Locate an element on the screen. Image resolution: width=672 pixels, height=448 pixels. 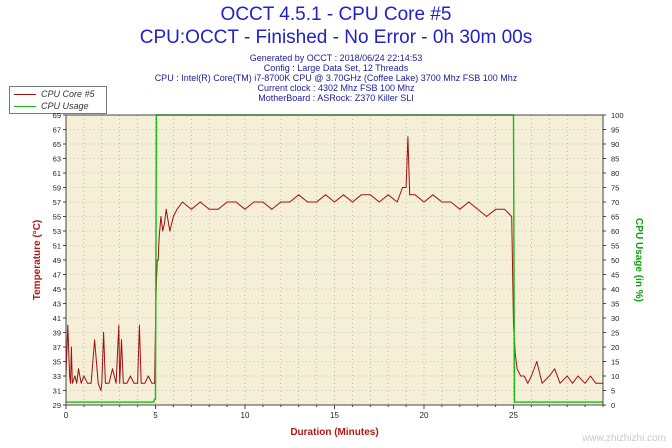
y-left-tick-label: 43 is located at coordinates (57, 304).